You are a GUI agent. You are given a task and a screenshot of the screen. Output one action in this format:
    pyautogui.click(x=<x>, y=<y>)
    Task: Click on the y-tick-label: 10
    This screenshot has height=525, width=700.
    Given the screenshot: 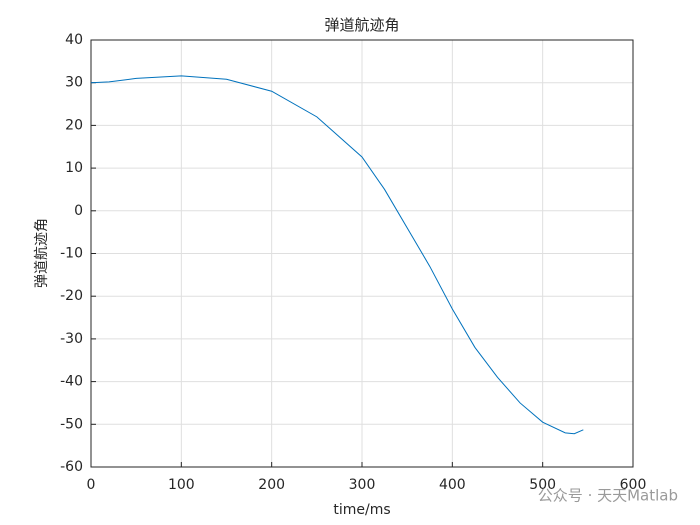 What is the action you would take?
    pyautogui.click(x=74, y=168)
    